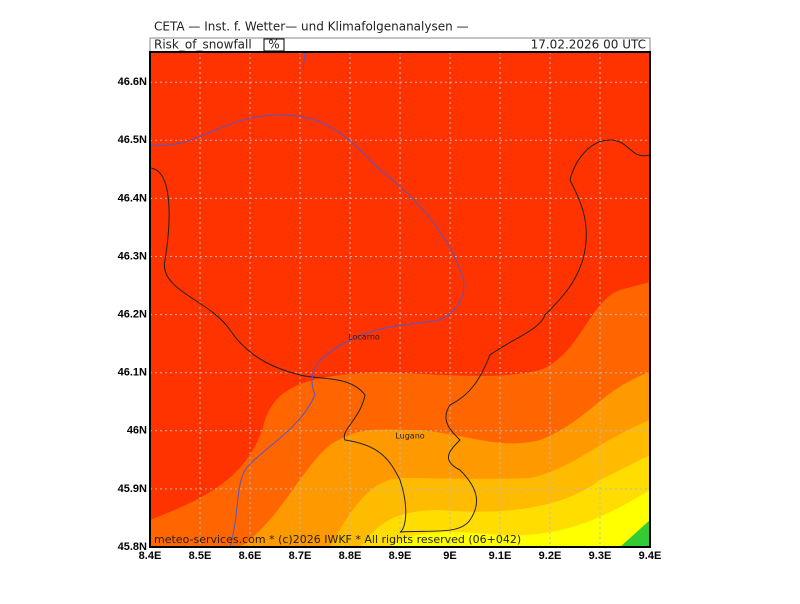 Image resolution: width=800 pixels, height=604 pixels. I want to click on x-tick-label: 9.4E, so click(650, 556).